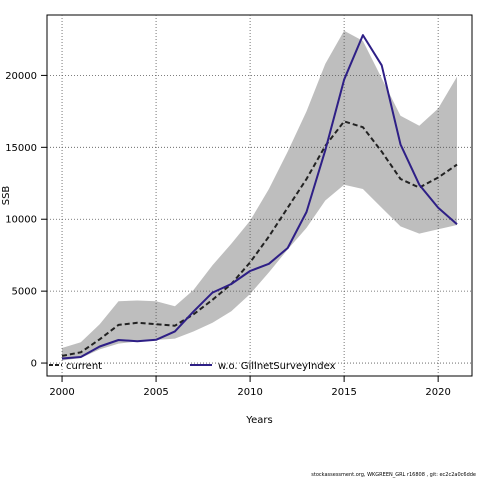 This screenshot has width=480, height=480. What do you see at coordinates (61, 392) in the screenshot?
I see `x-tick-label: 2000` at bounding box center [61, 392].